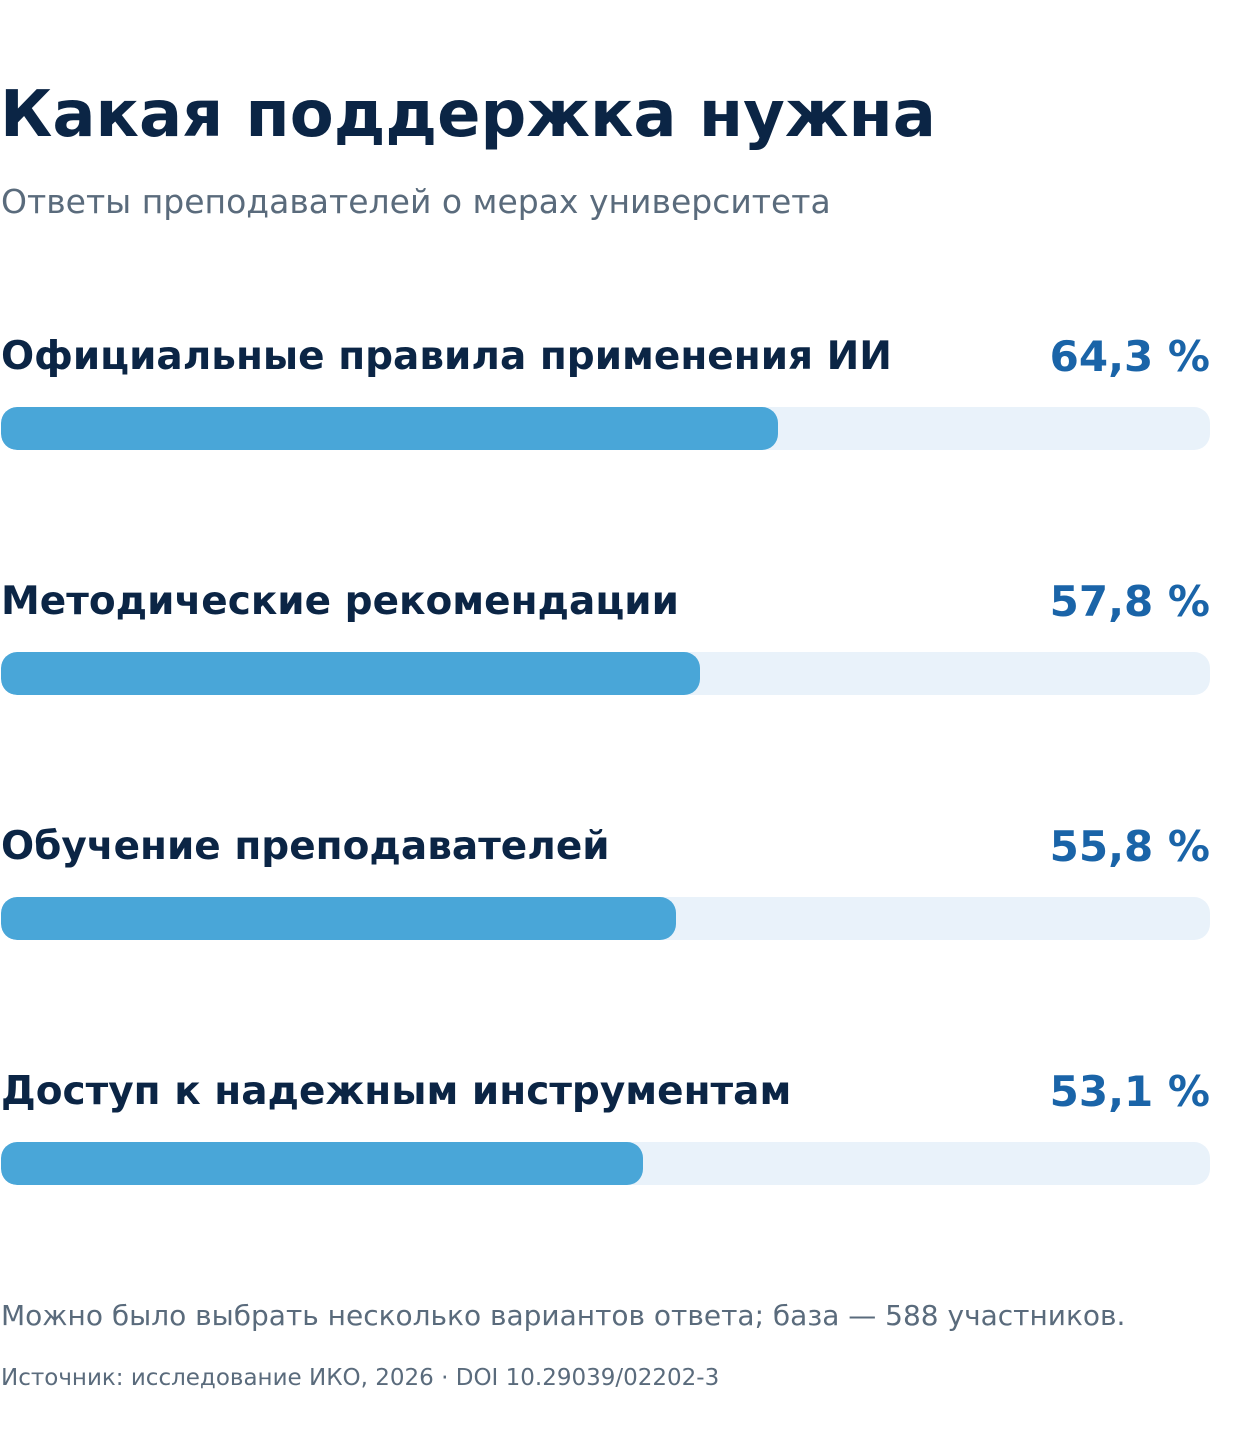 The height and width of the screenshot is (1440, 1240). Describe the element at coordinates (305, 846) in the screenshot. I see `bar-category-label: Обучение преподавателей` at that location.